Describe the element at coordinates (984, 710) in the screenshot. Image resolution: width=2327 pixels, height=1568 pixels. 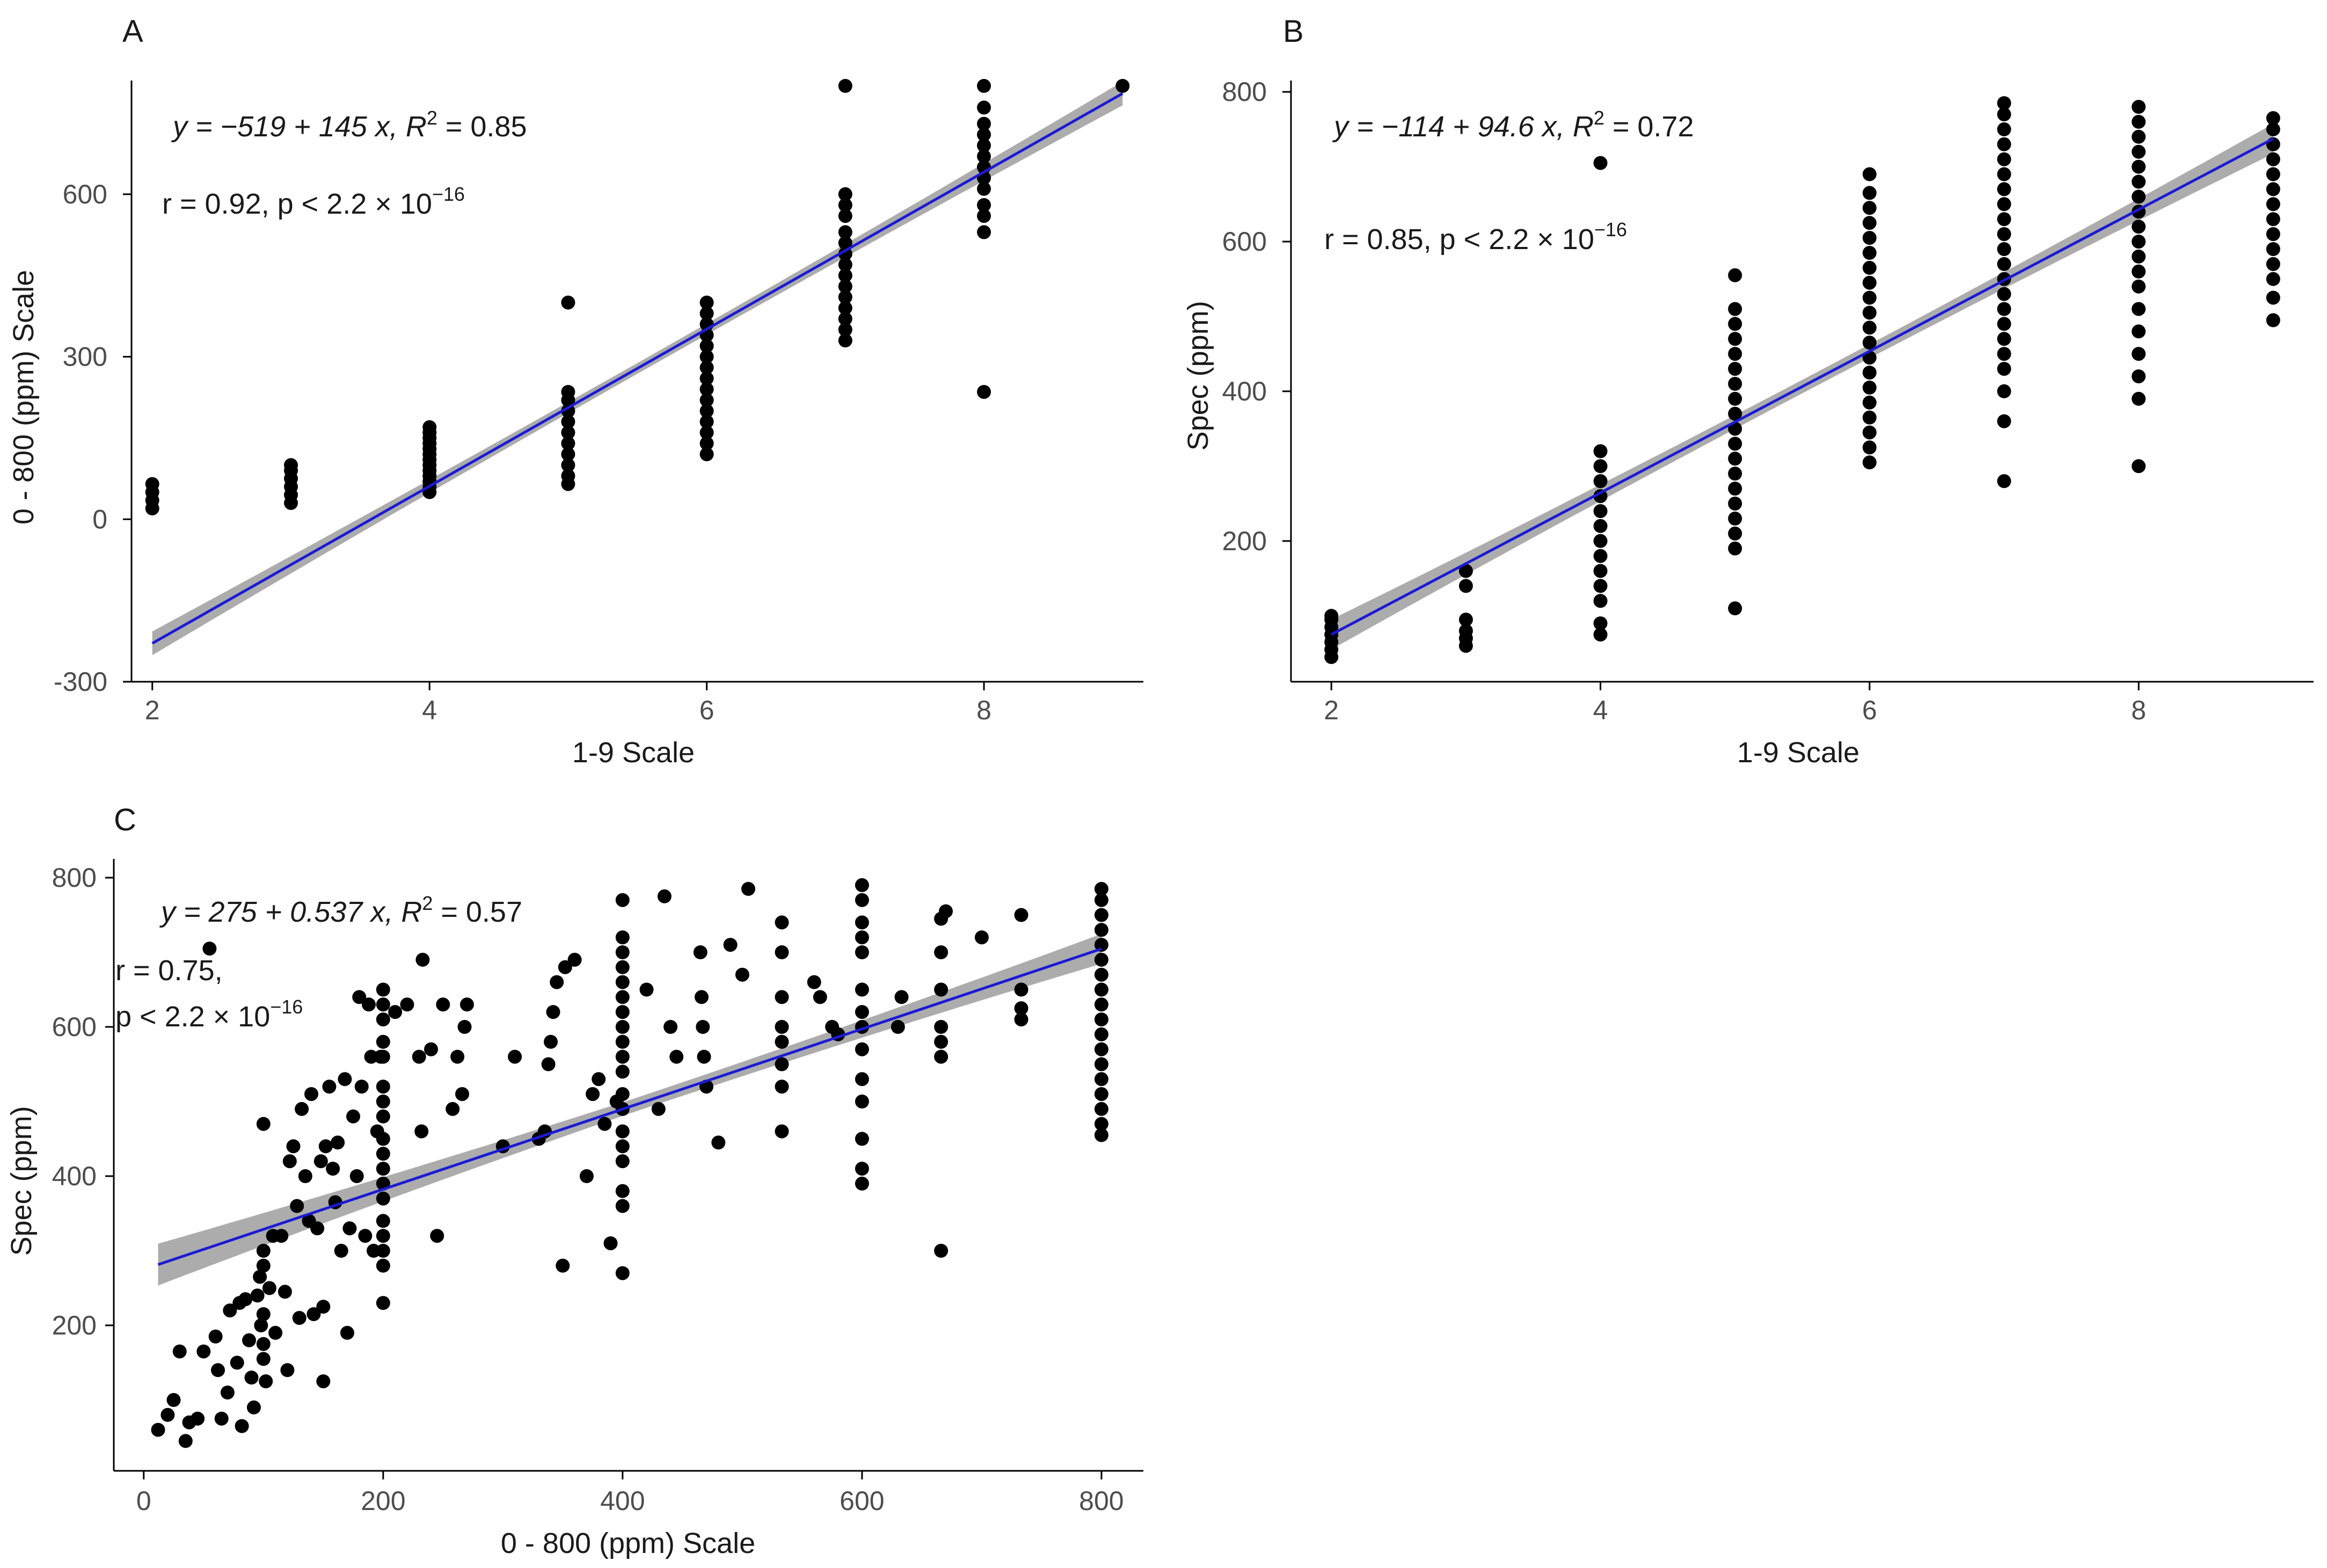
I see `panel-a-x-tick-label: 8` at that location.